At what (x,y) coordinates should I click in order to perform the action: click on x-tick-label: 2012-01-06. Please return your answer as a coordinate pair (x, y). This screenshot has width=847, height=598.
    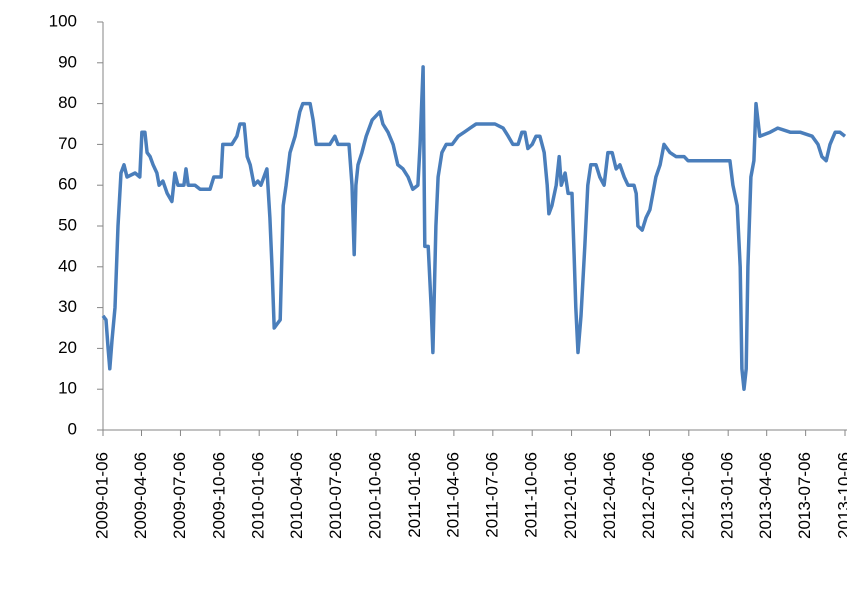
    Looking at the image, I should click on (570, 495).